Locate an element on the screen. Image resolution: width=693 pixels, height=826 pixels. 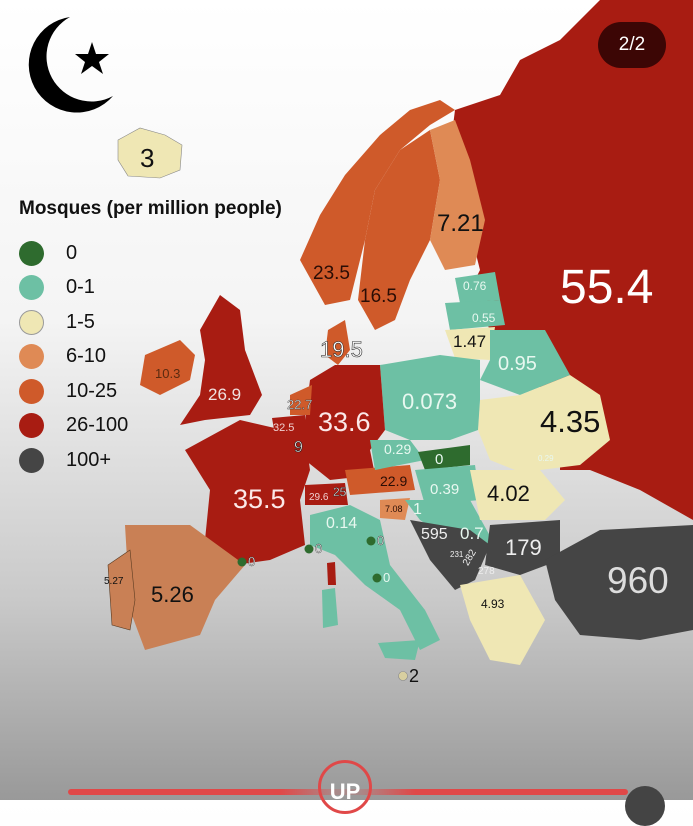
region-poland is located at coordinates (430, 397).